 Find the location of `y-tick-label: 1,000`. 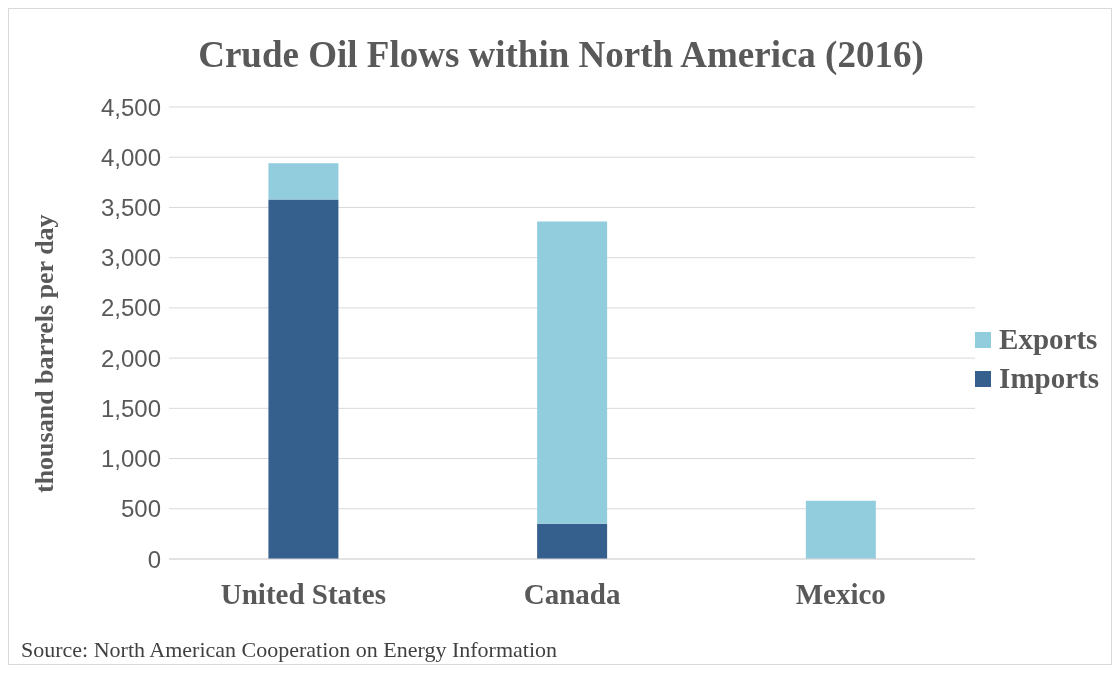

y-tick-label: 1,000 is located at coordinates (130, 459).